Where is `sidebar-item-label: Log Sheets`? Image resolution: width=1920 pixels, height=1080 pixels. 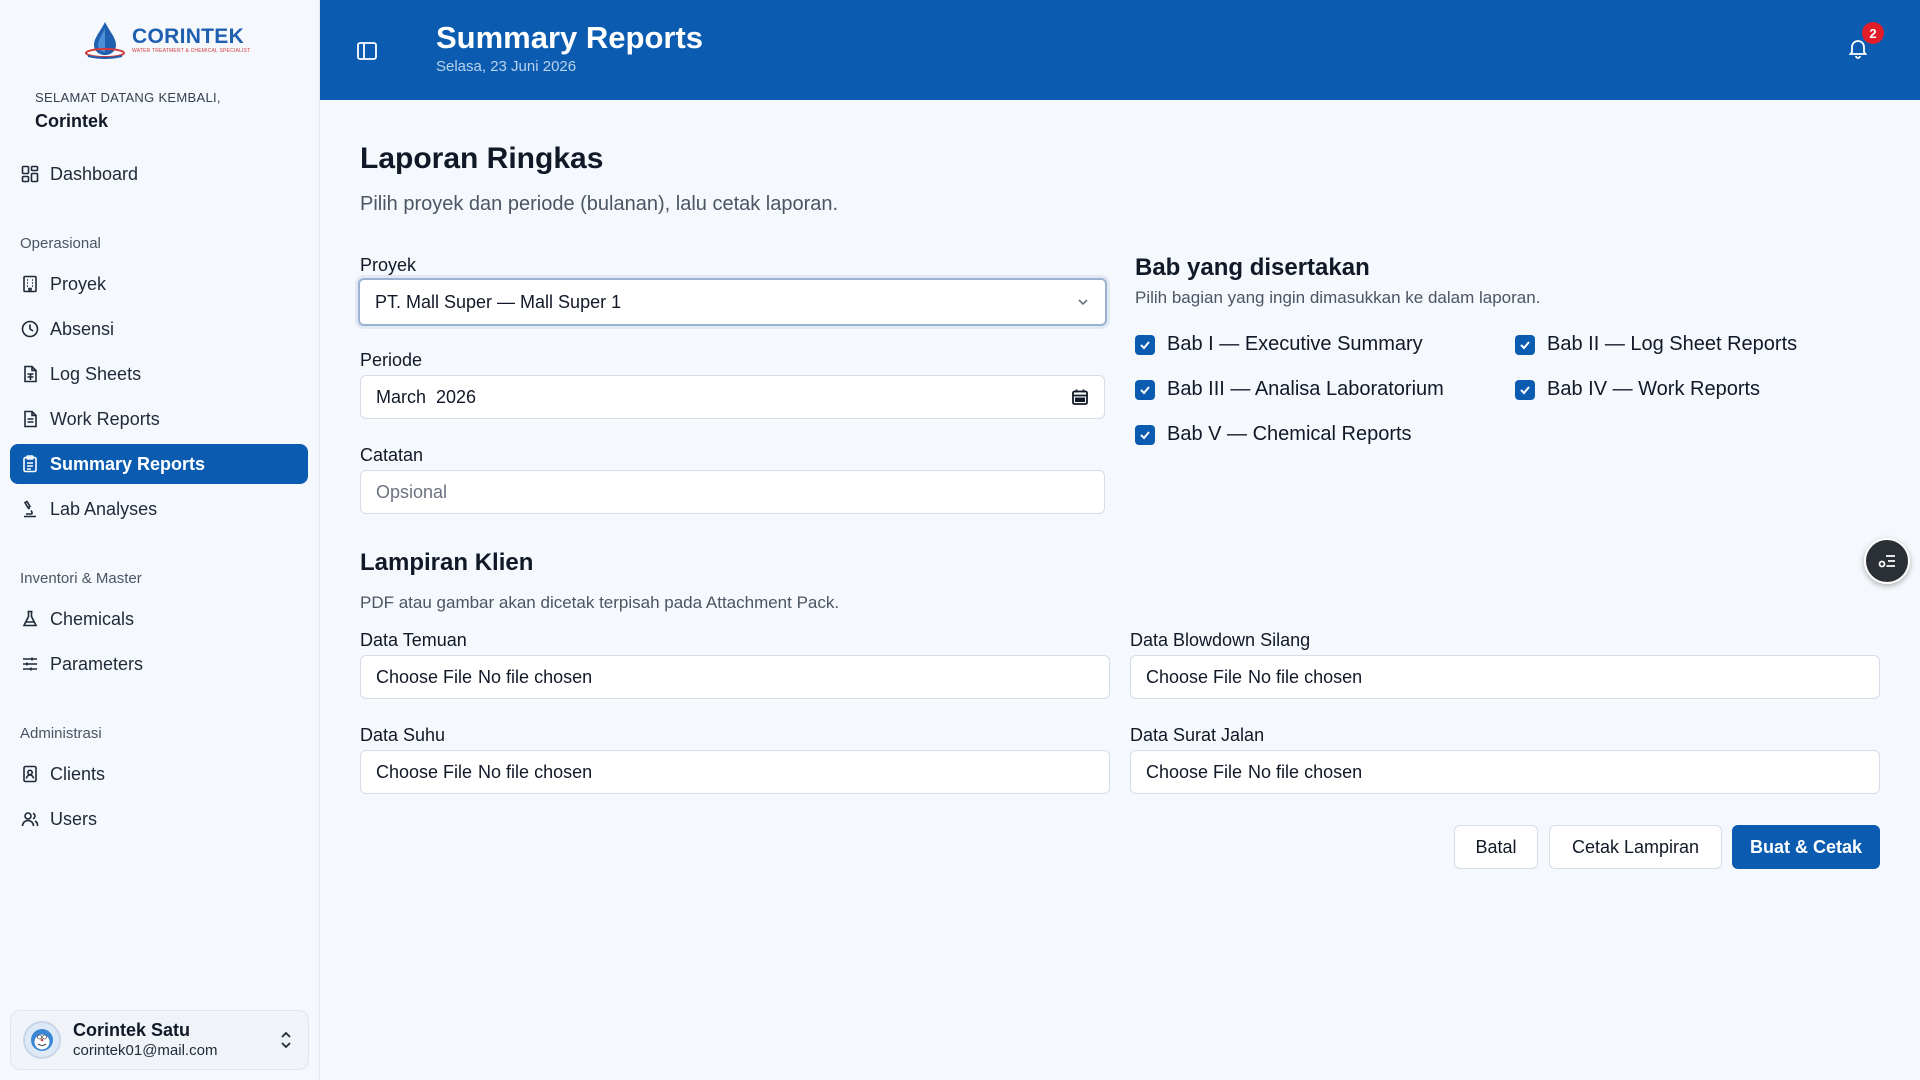 sidebar-item-label: Log Sheets is located at coordinates (96, 373).